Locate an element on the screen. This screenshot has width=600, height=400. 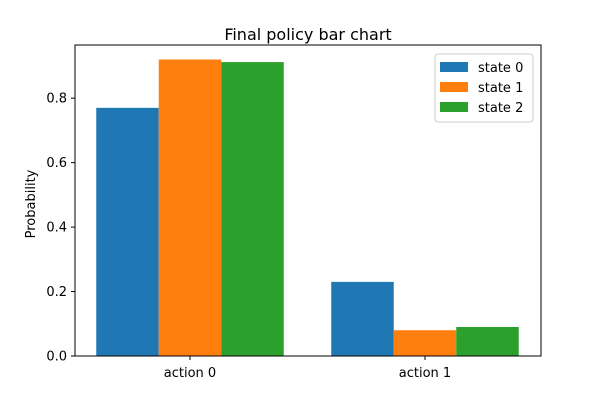
y-tick-label: 0.8 is located at coordinates (56, 99).